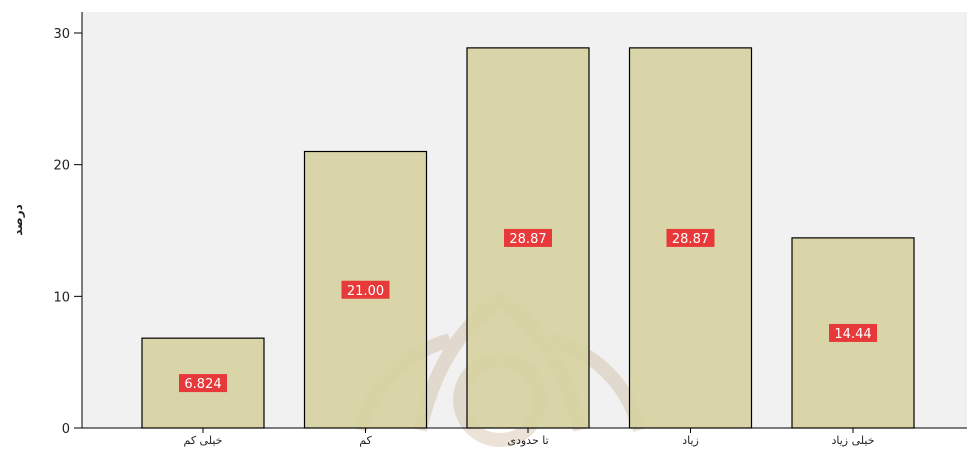 The width and height of the screenshot is (967, 450). I want to click on data-label: 21.00, so click(365, 291).